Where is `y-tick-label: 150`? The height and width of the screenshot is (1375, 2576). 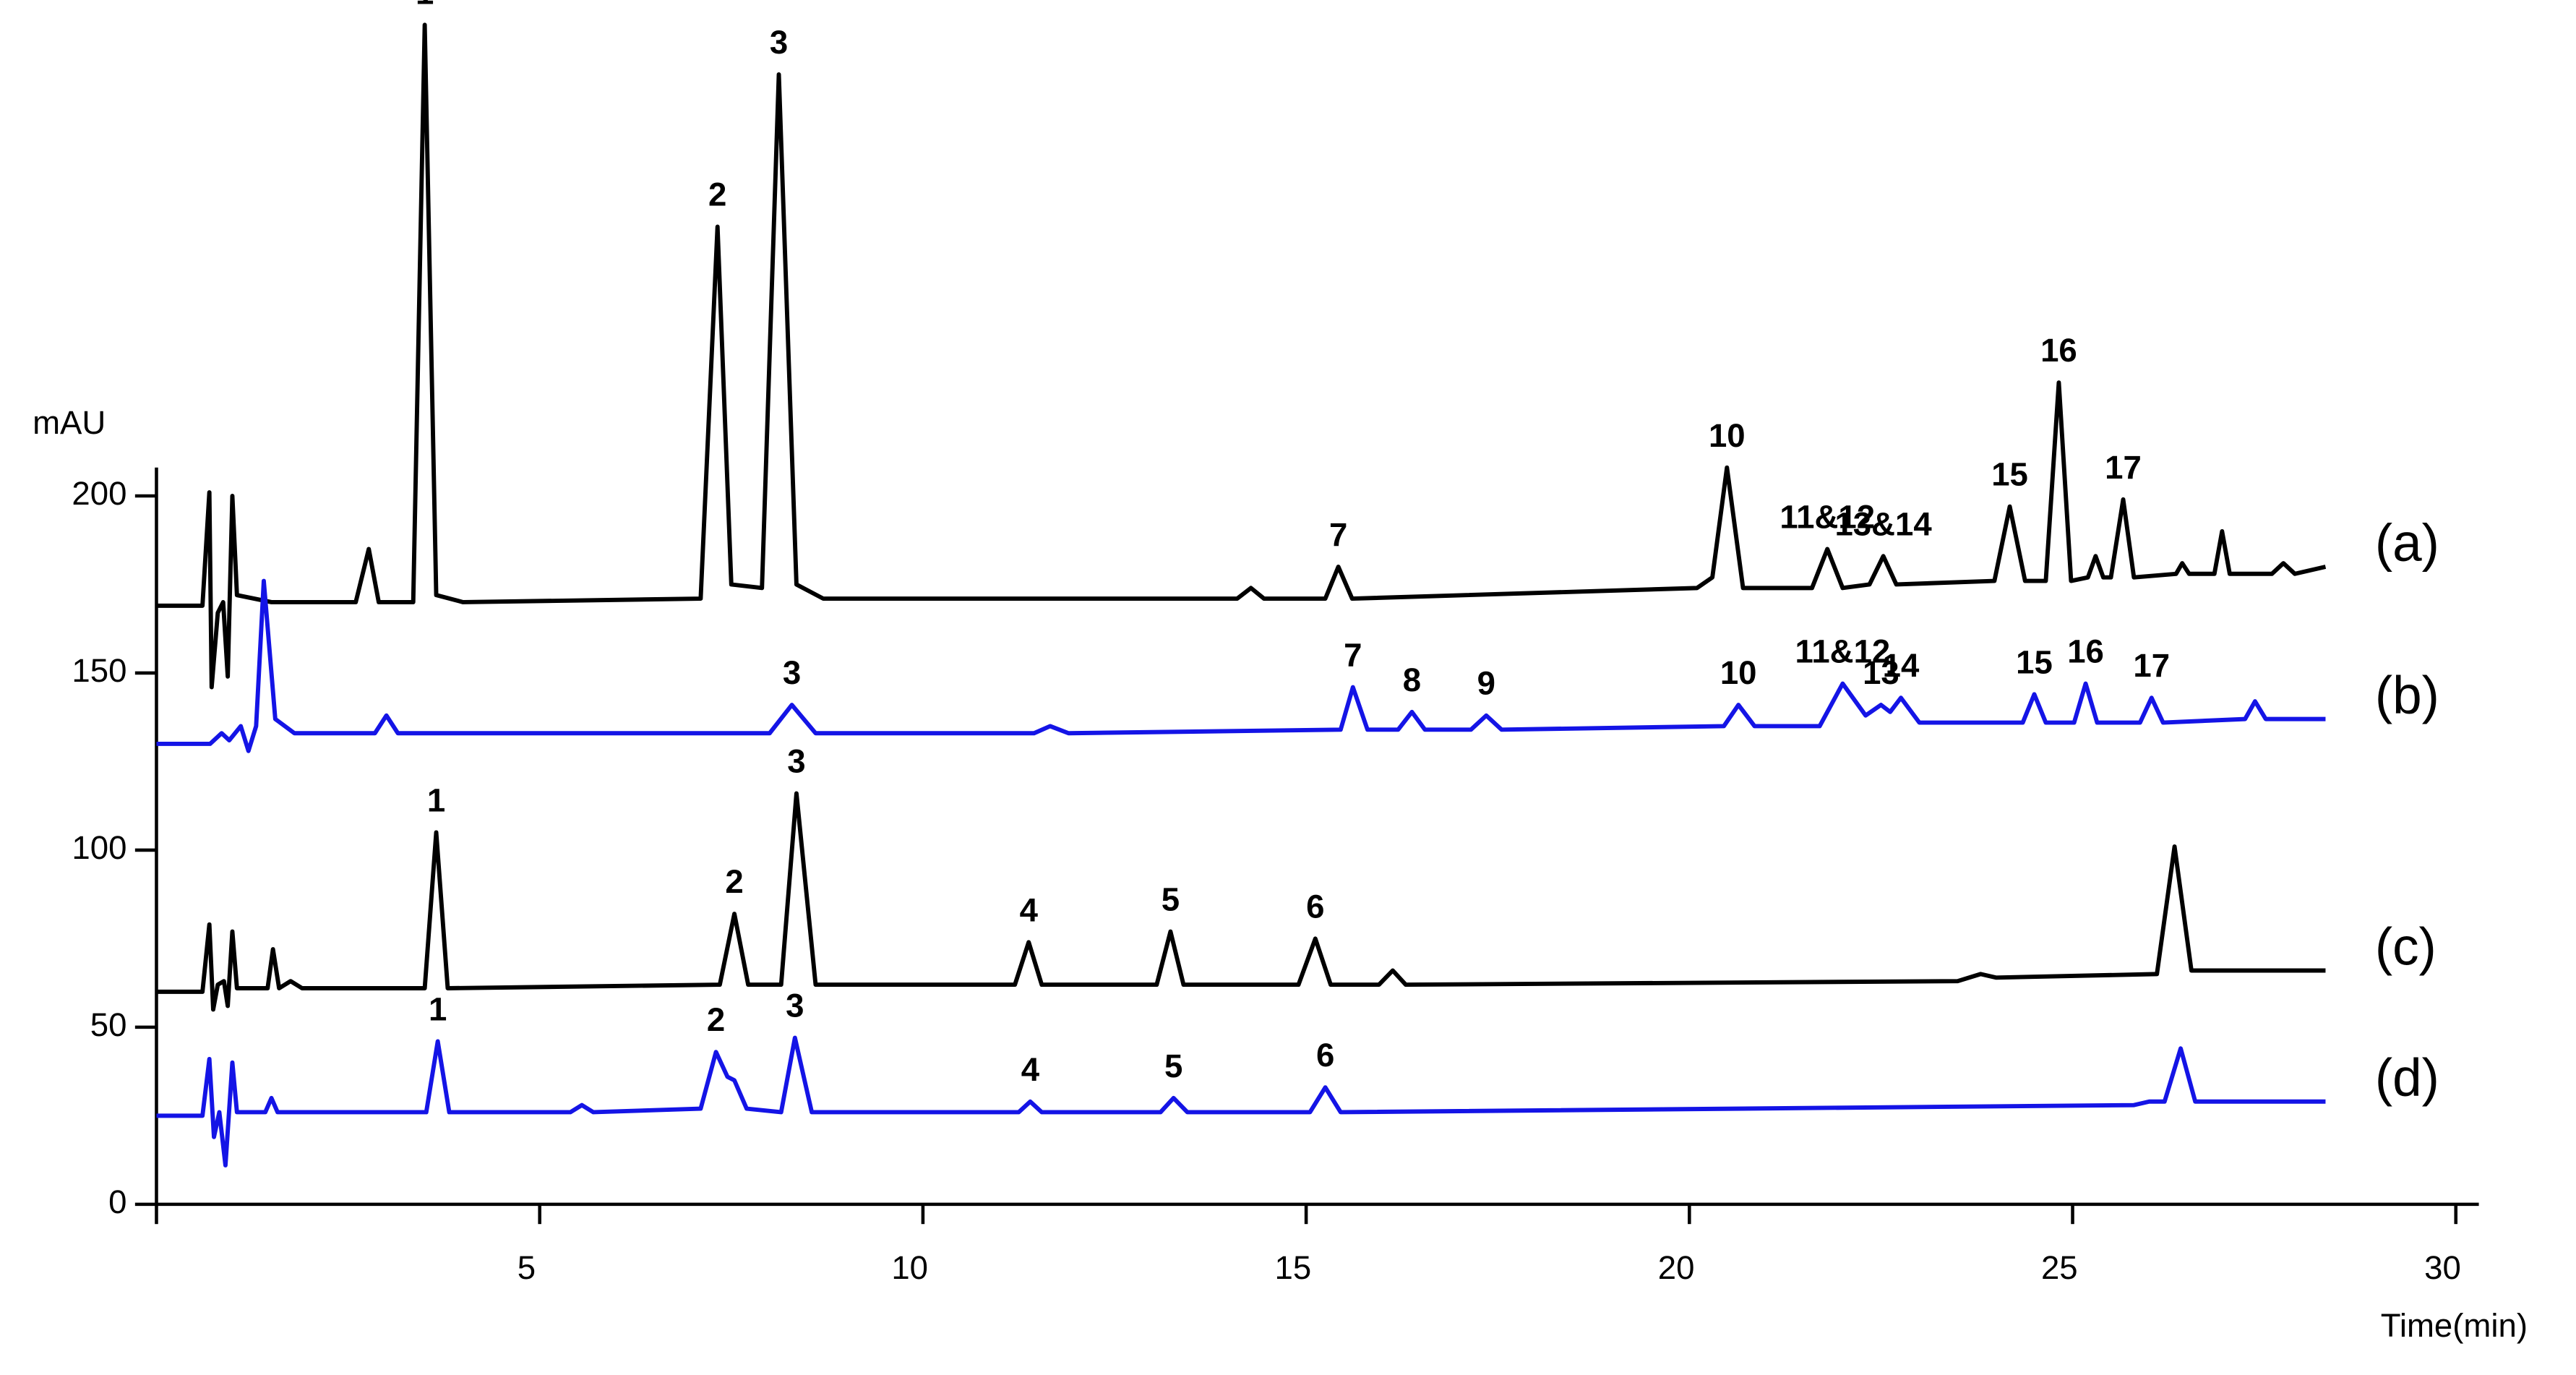 y-tick-label: 150 is located at coordinates (99, 670).